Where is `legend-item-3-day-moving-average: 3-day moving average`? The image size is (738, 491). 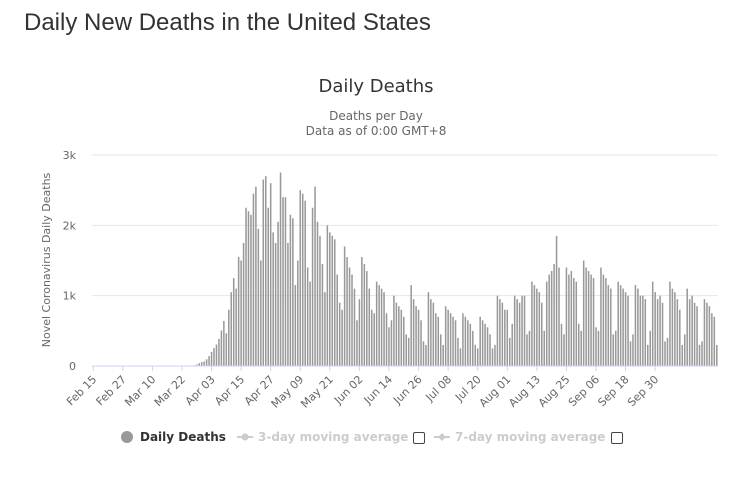 legend-item-3-day-moving-average: 3-day moving average is located at coordinates (322, 437).